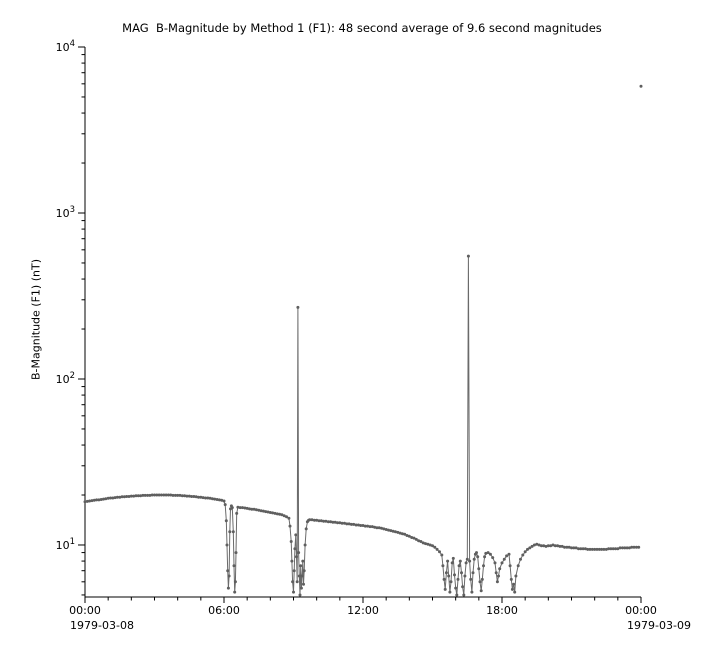  I want to click on x-tick-label: 00:00, so click(641, 610).